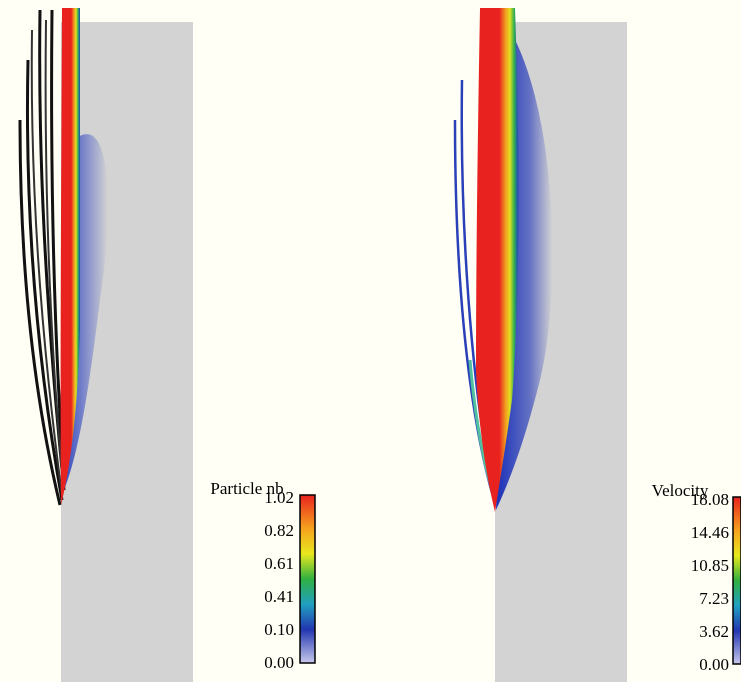 This screenshot has width=741, height=682. I want to click on colorbar-tick-label: 3.62, so click(714, 631).